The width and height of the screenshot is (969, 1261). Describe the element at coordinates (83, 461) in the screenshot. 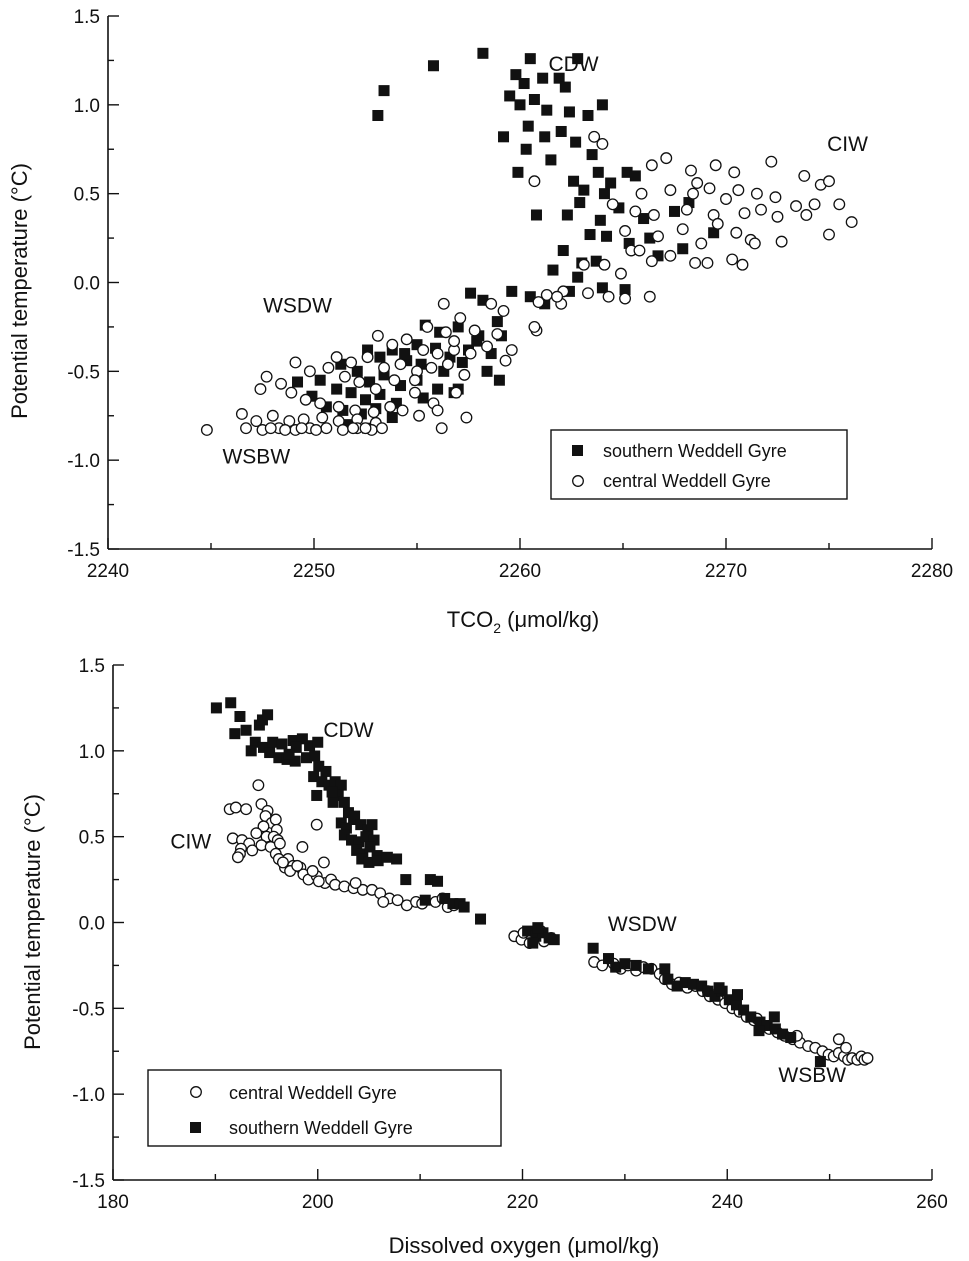

I see `y-tick-label: -1.0` at that location.